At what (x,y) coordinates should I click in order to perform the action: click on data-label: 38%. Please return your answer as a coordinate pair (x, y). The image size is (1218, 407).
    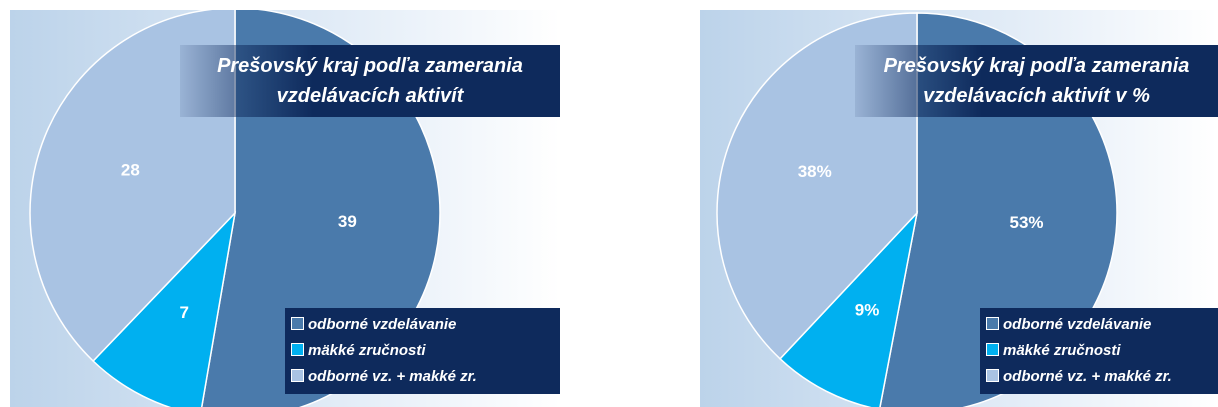
    Looking at the image, I should click on (815, 171).